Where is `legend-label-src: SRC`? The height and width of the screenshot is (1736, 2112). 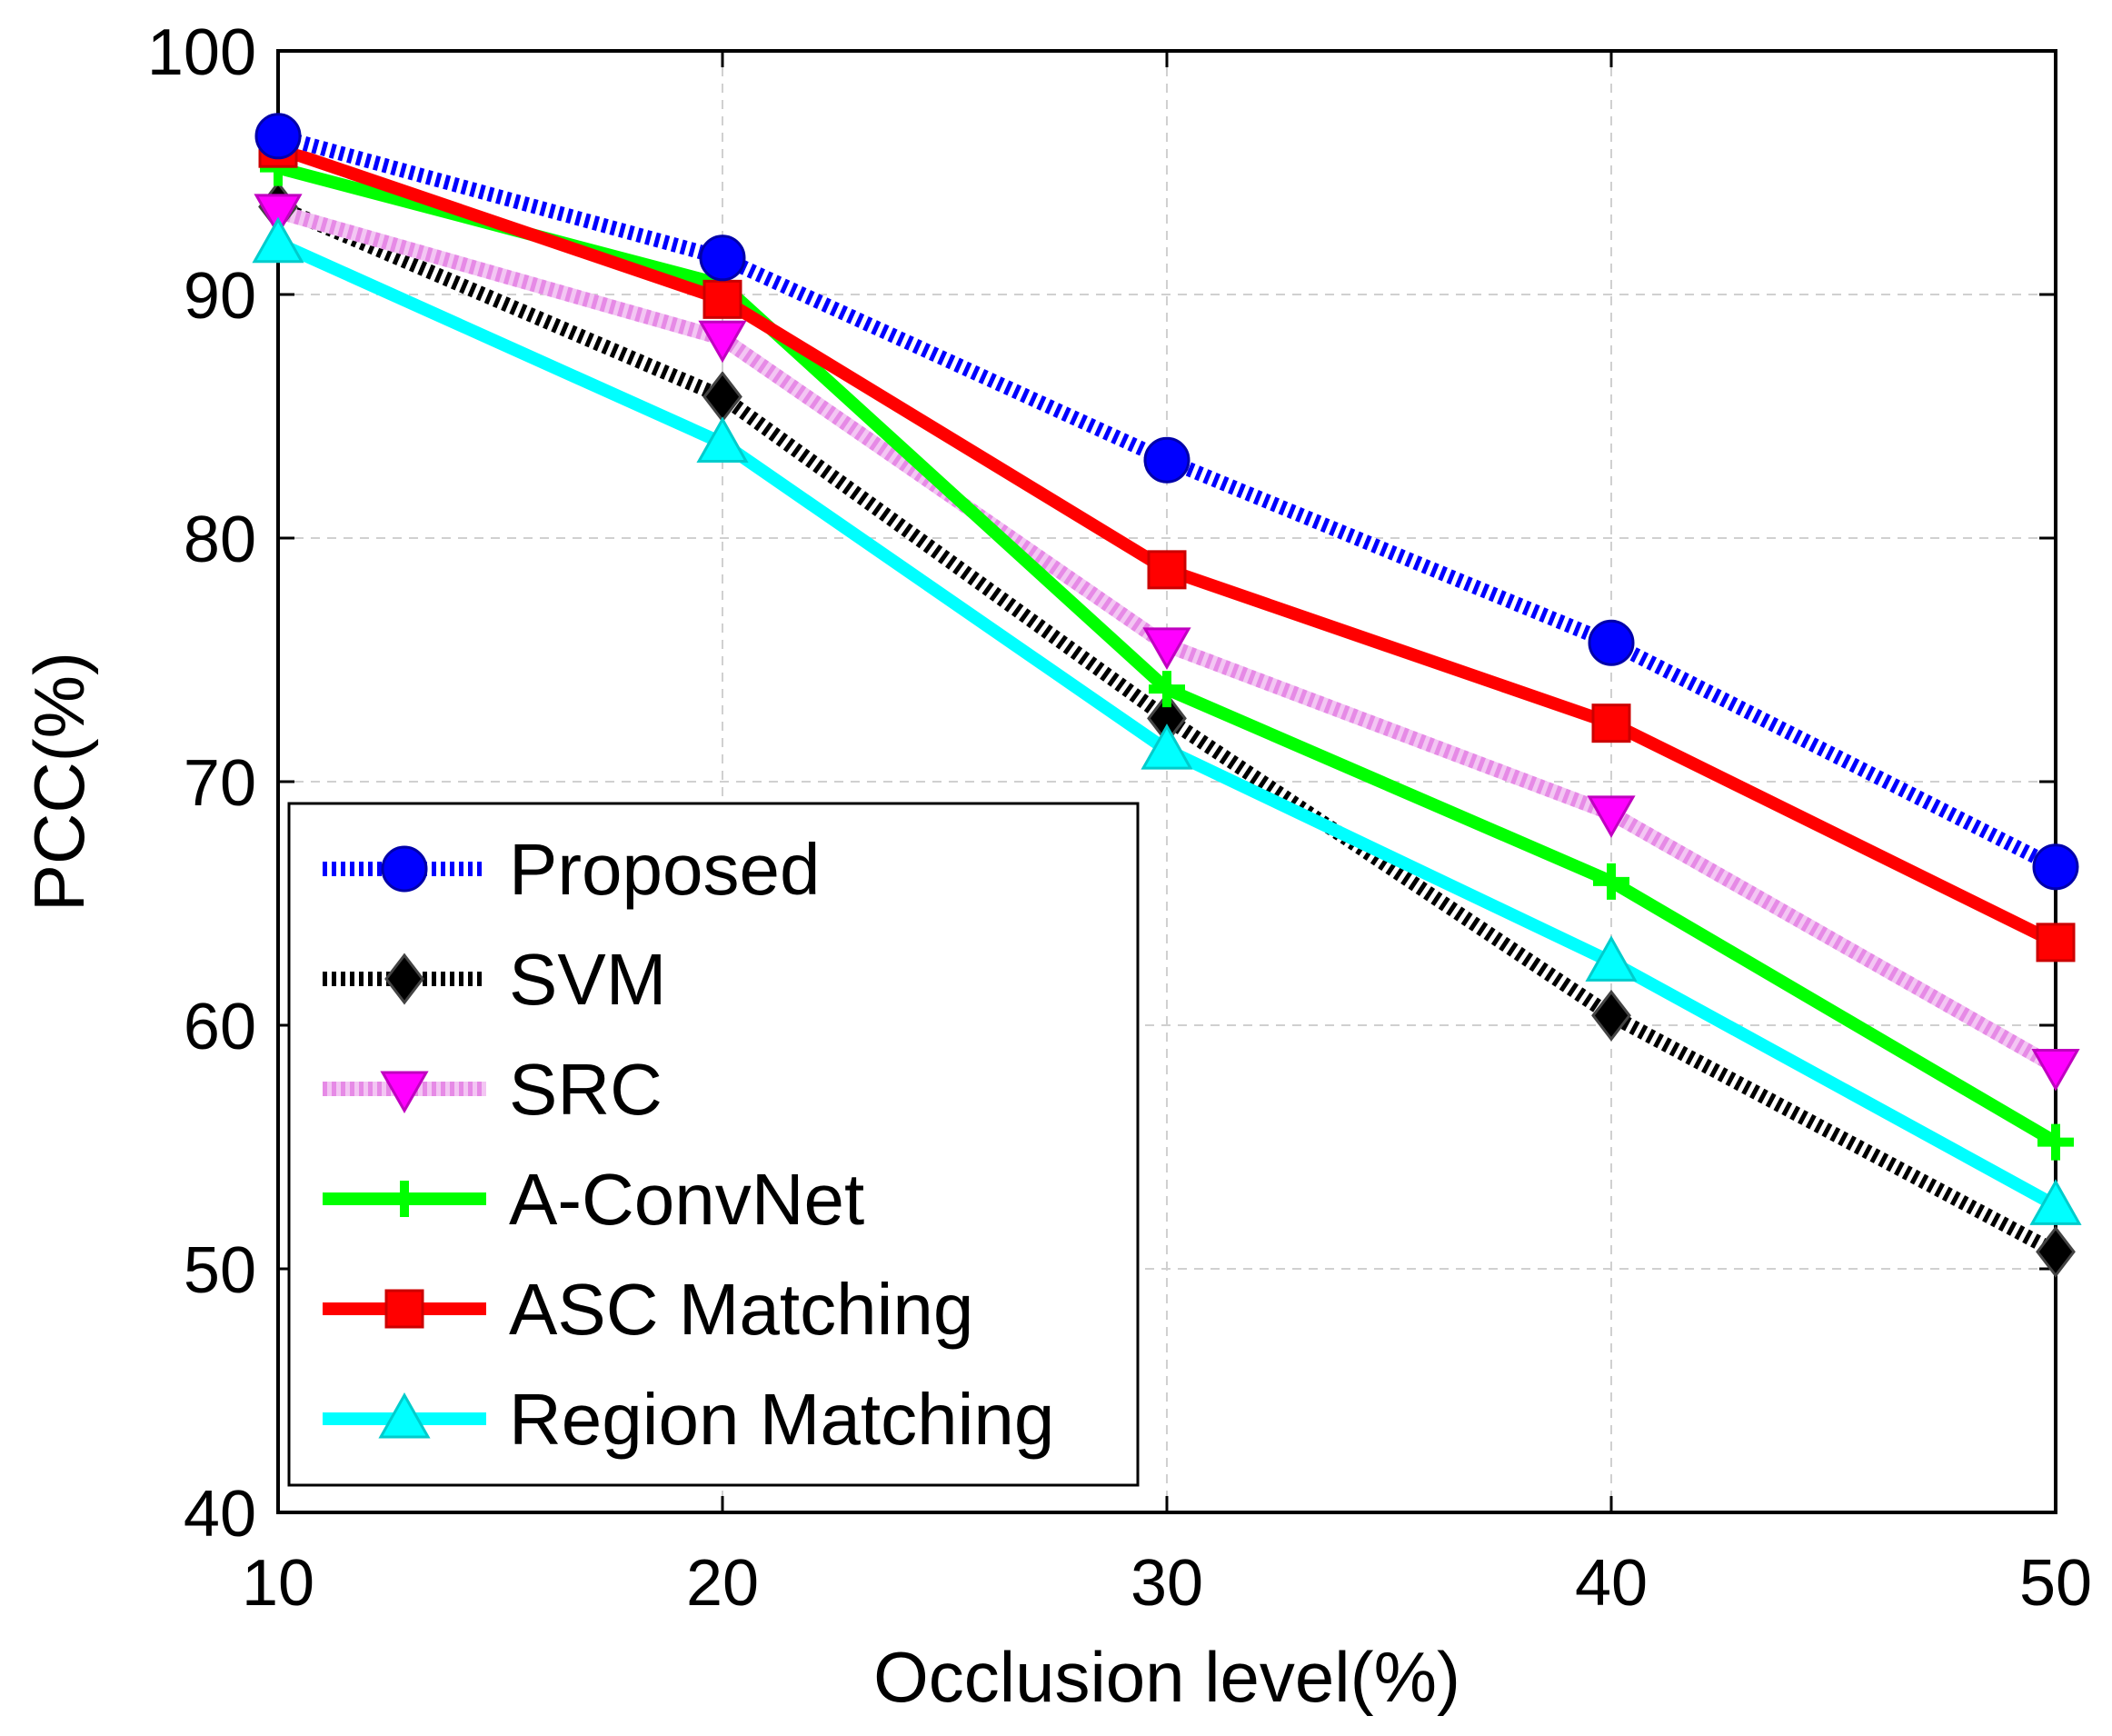 legend-label-src: SRC is located at coordinates (585, 1090).